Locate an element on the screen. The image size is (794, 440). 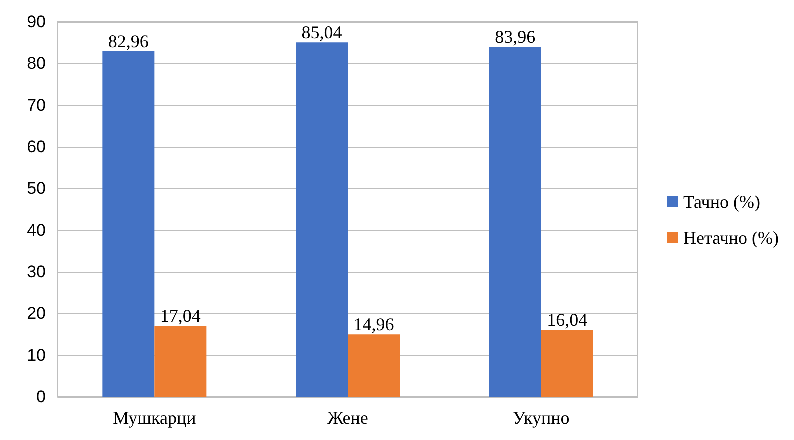
y-tick-label: 30 is located at coordinates (36, 272).